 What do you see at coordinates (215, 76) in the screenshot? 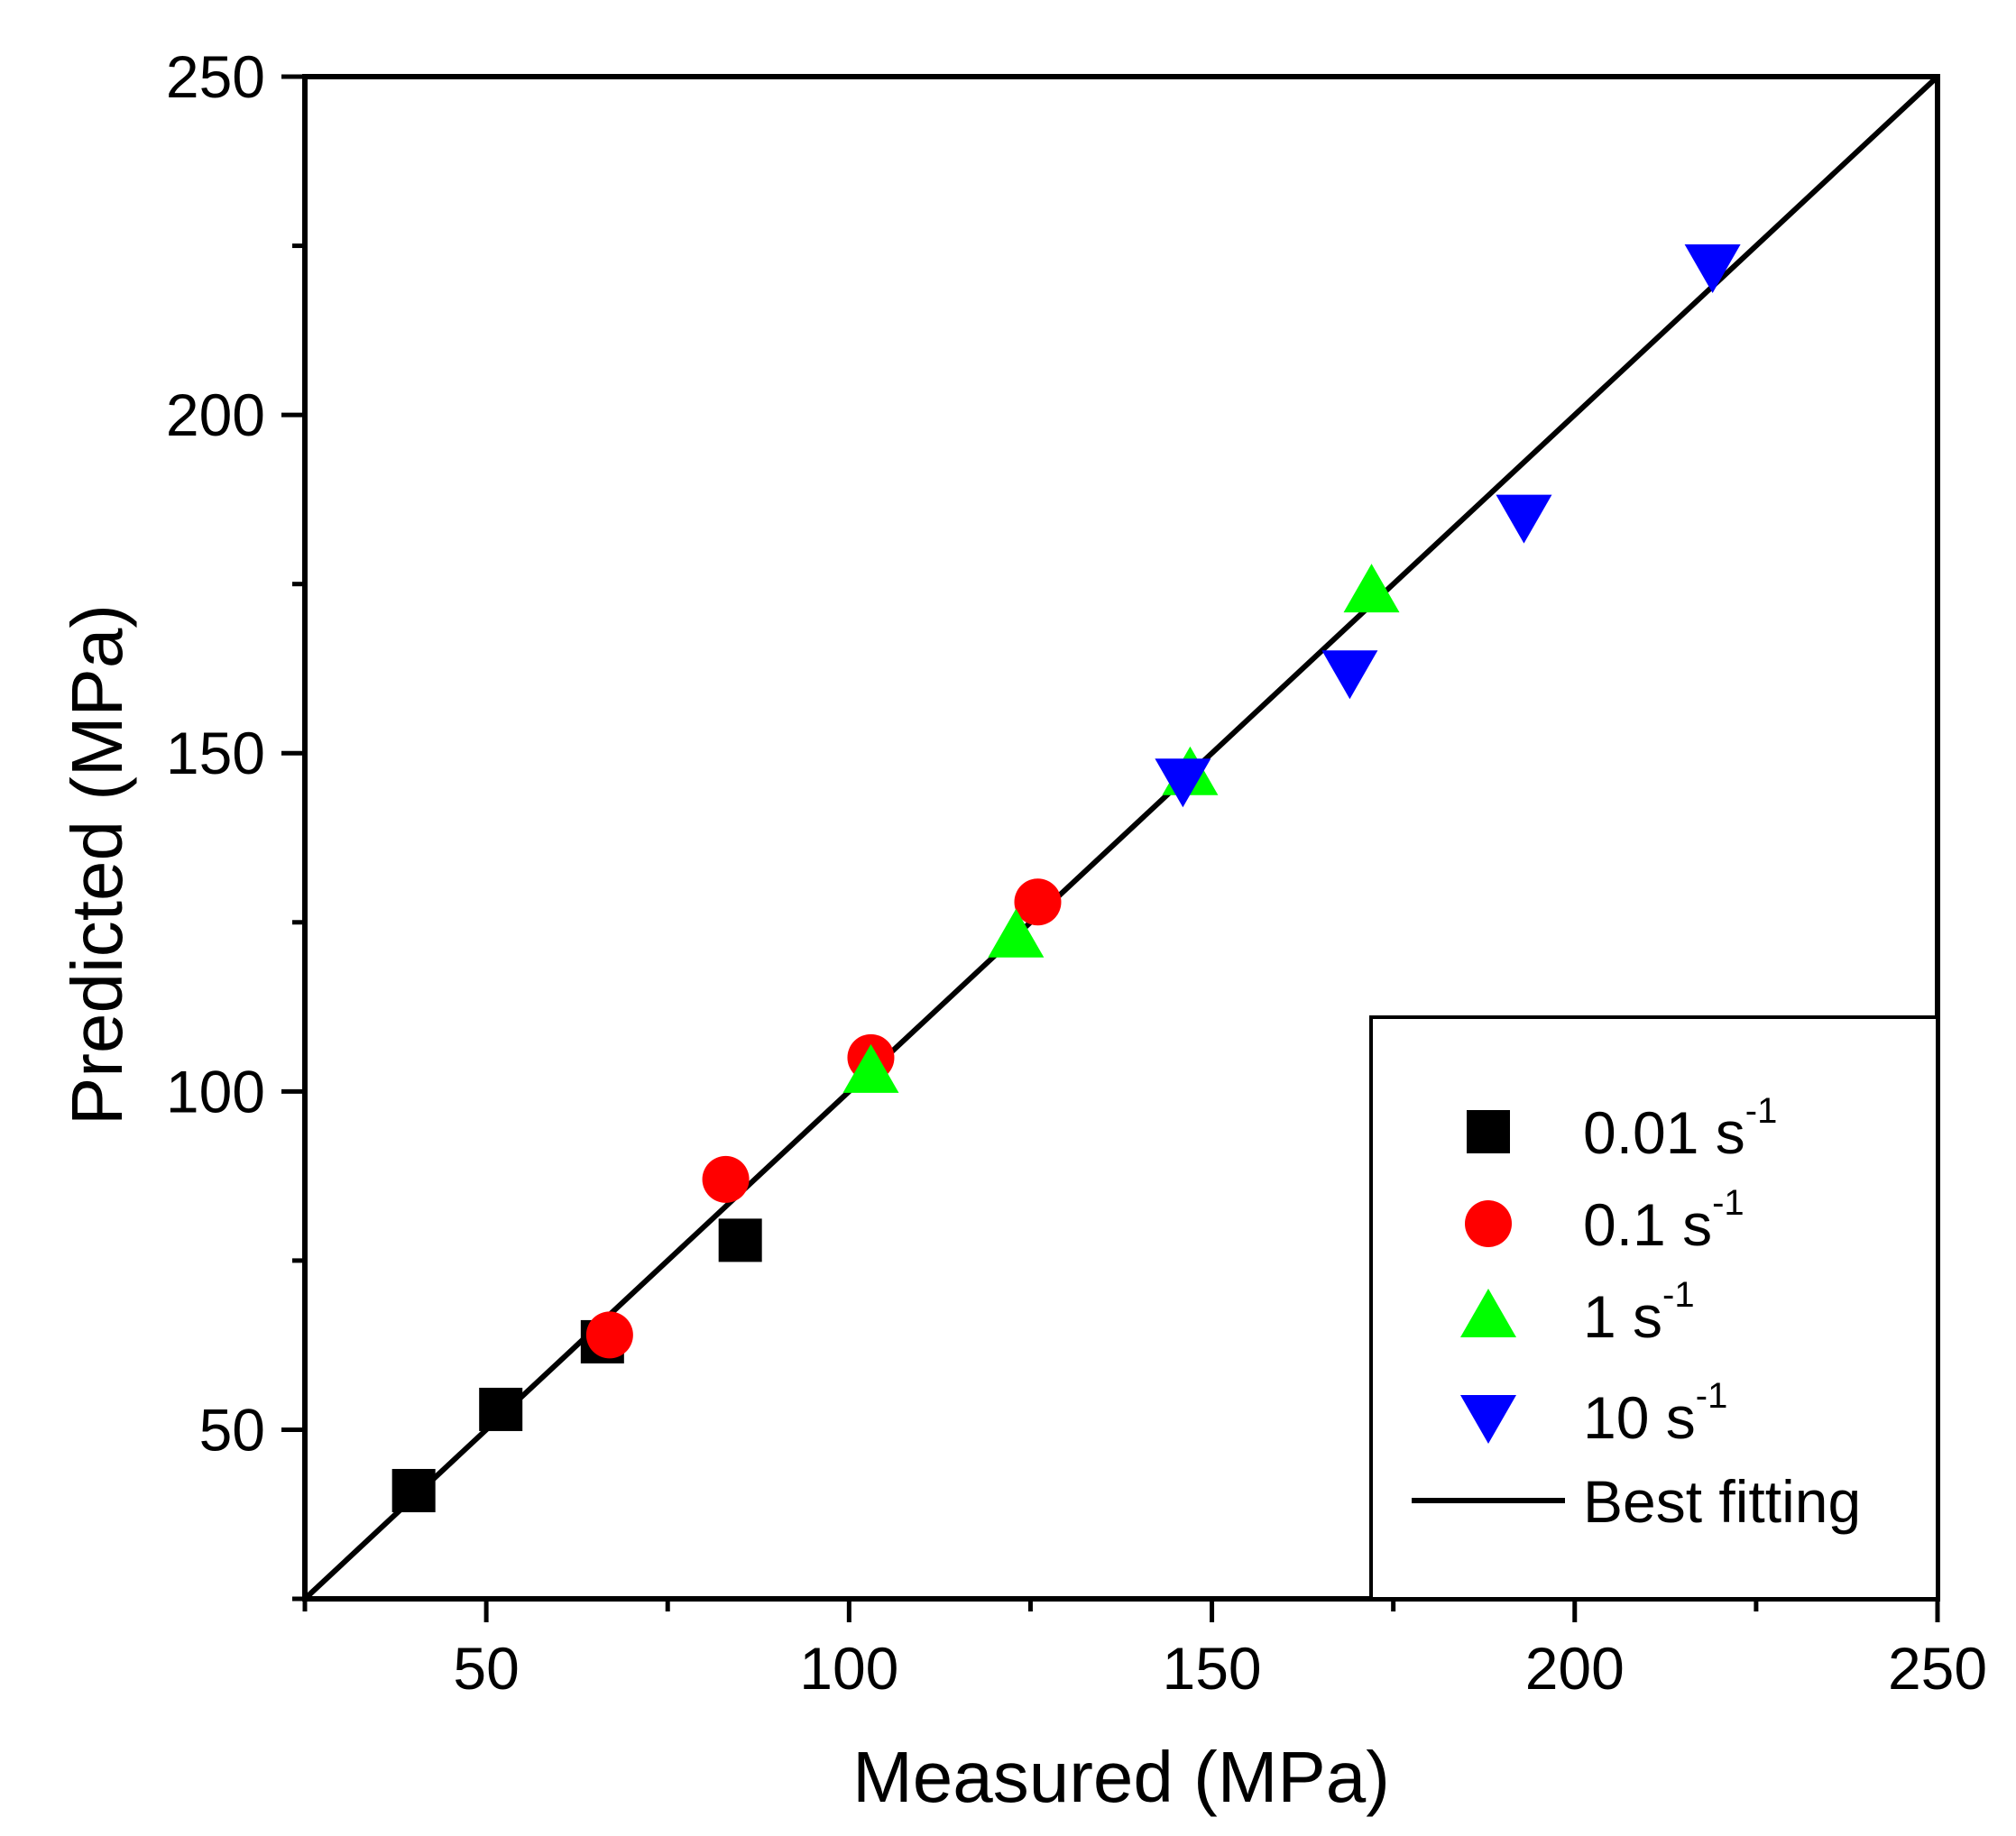
I see `y-tick-label: 250` at bounding box center [215, 76].